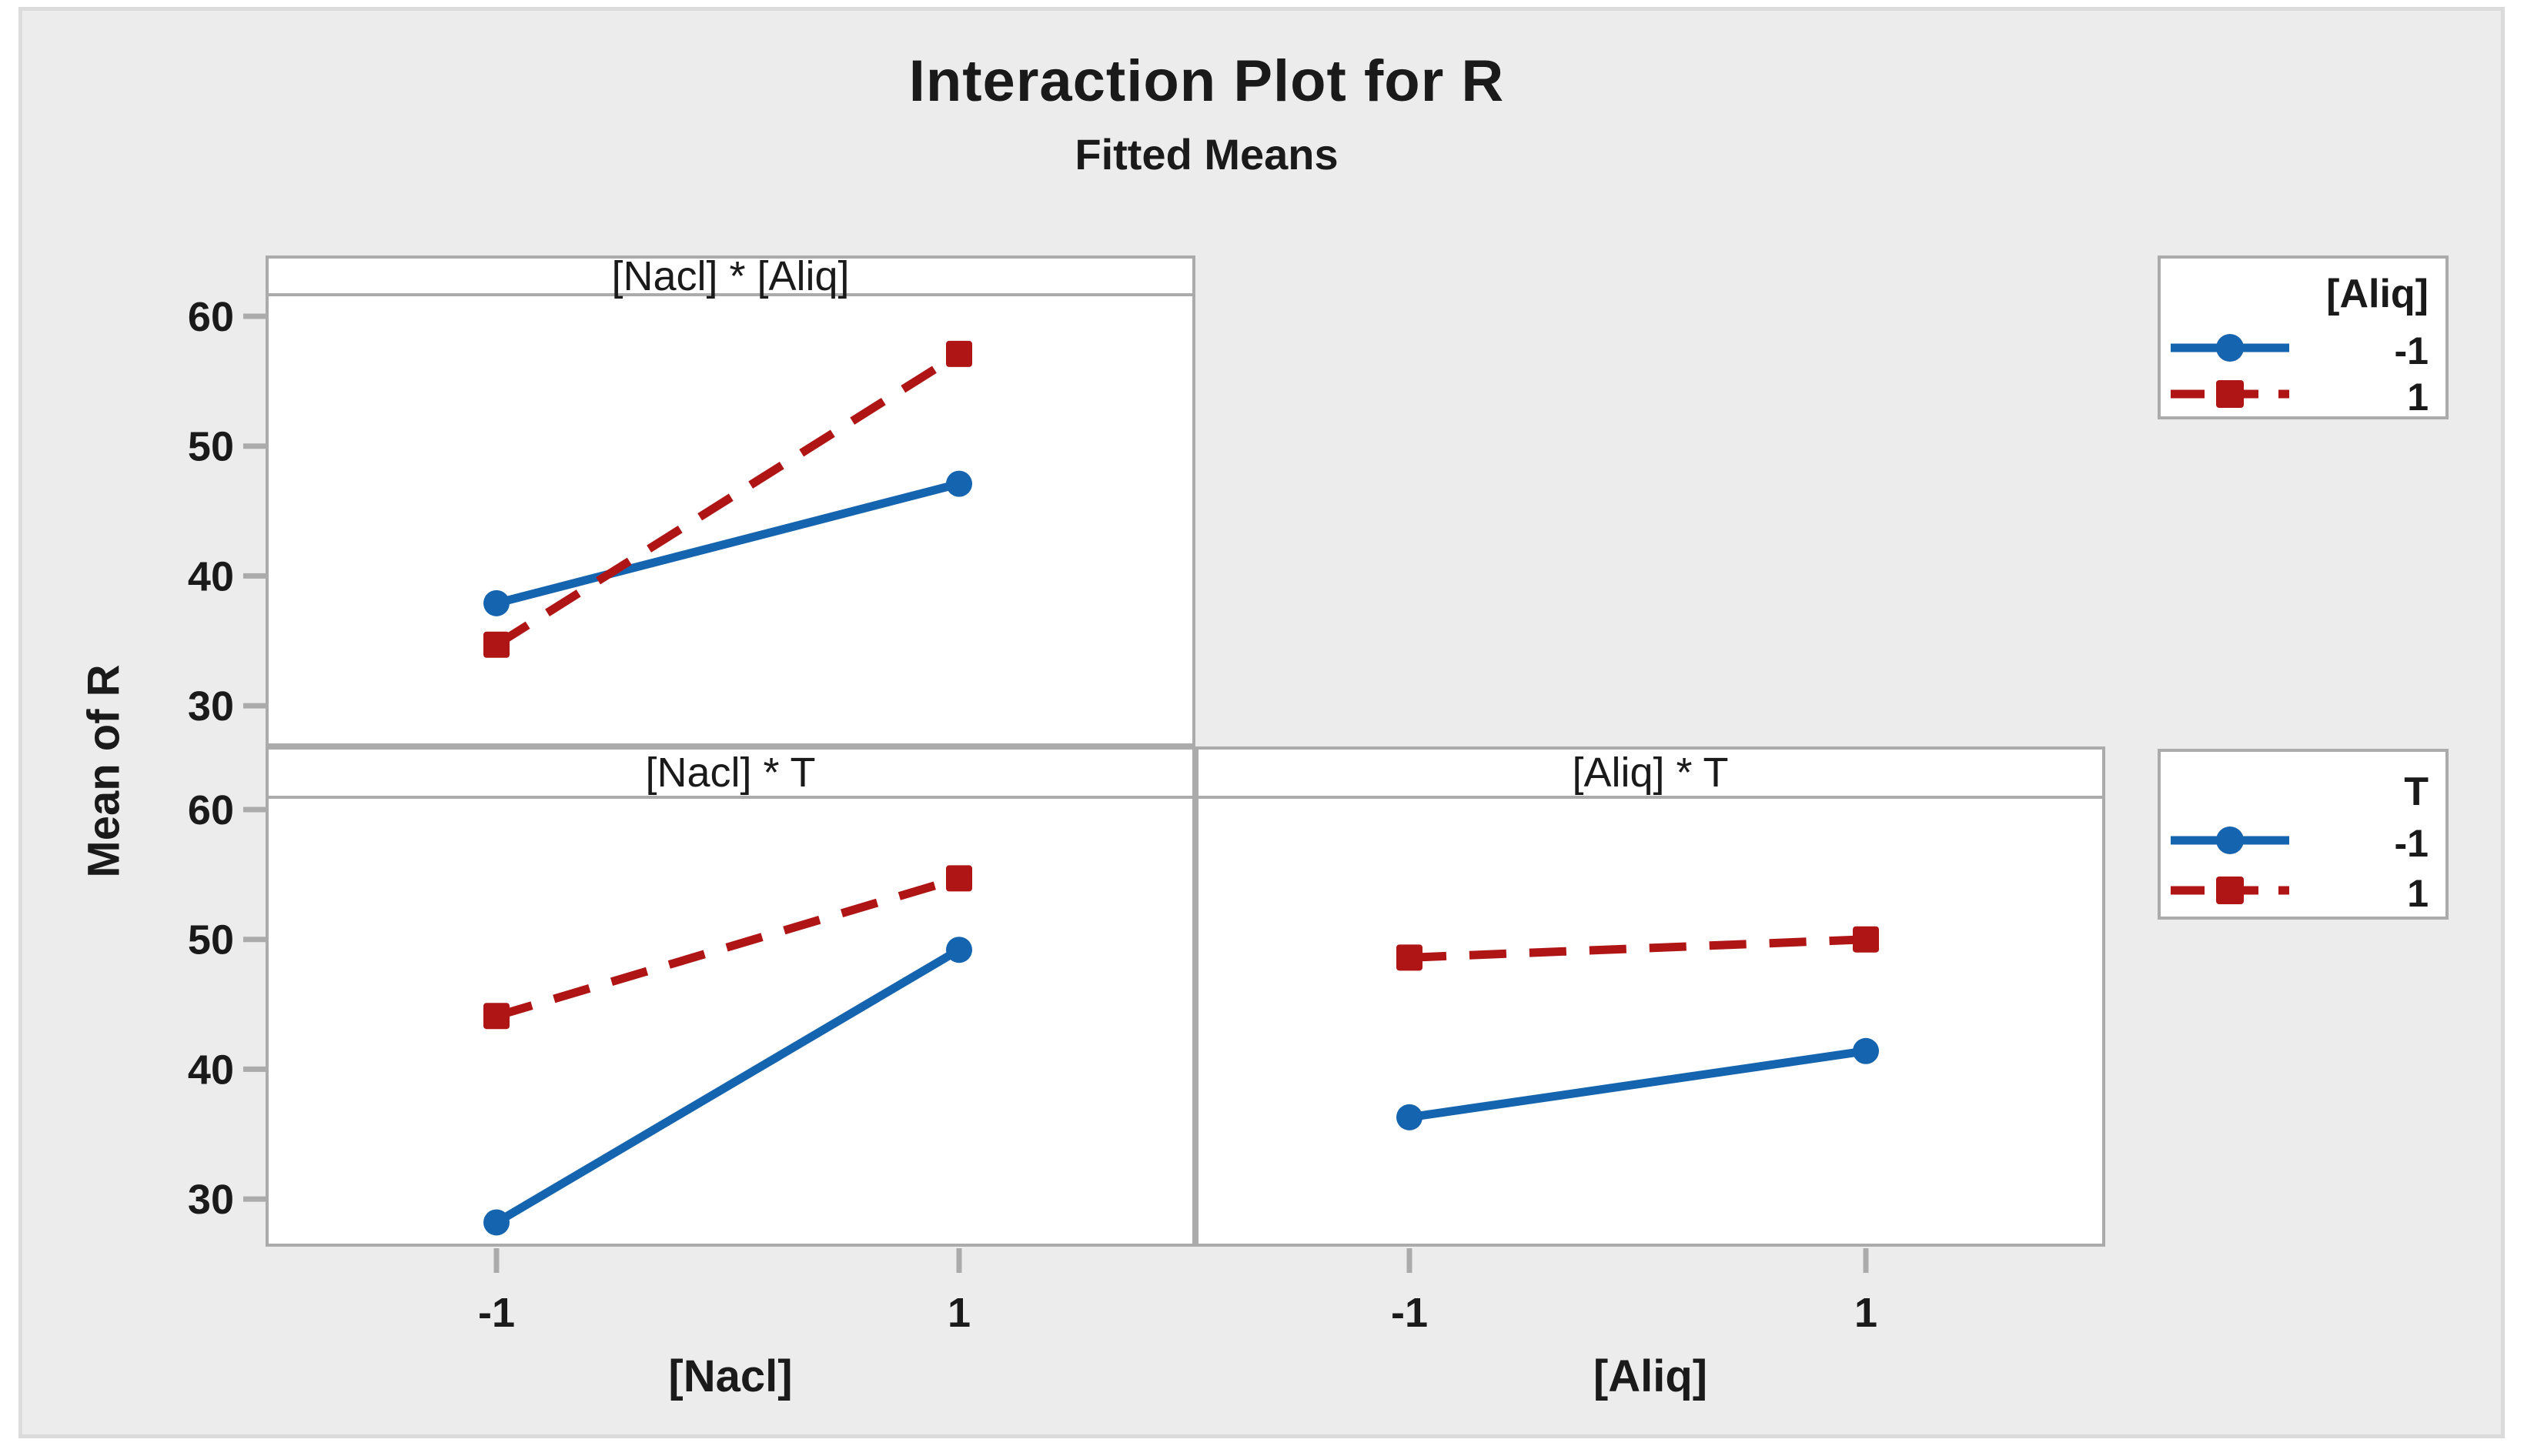 The image size is (2534, 1456). What do you see at coordinates (104, 771) in the screenshot?
I see `y-axis-title: Mean of R` at bounding box center [104, 771].